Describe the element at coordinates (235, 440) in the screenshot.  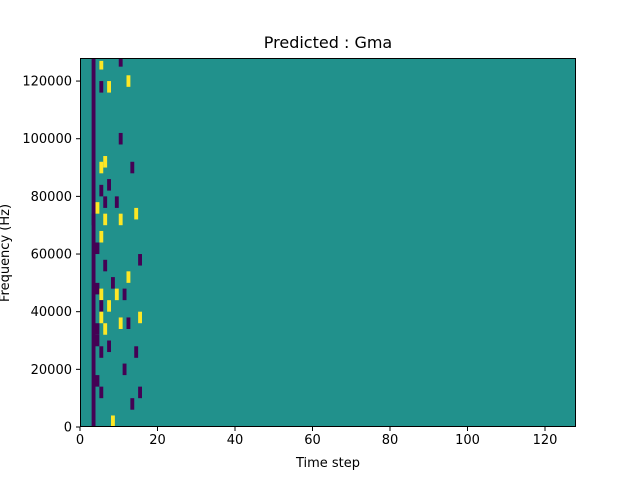
I see `x-tick-label: 40` at that location.